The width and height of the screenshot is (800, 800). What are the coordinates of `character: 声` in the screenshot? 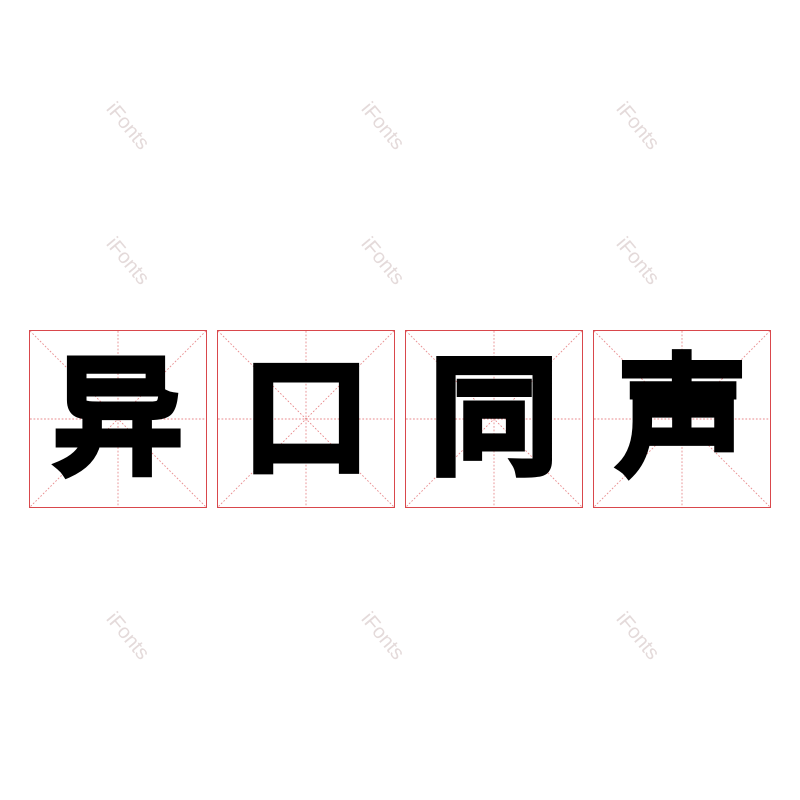 It's located at (682, 418).